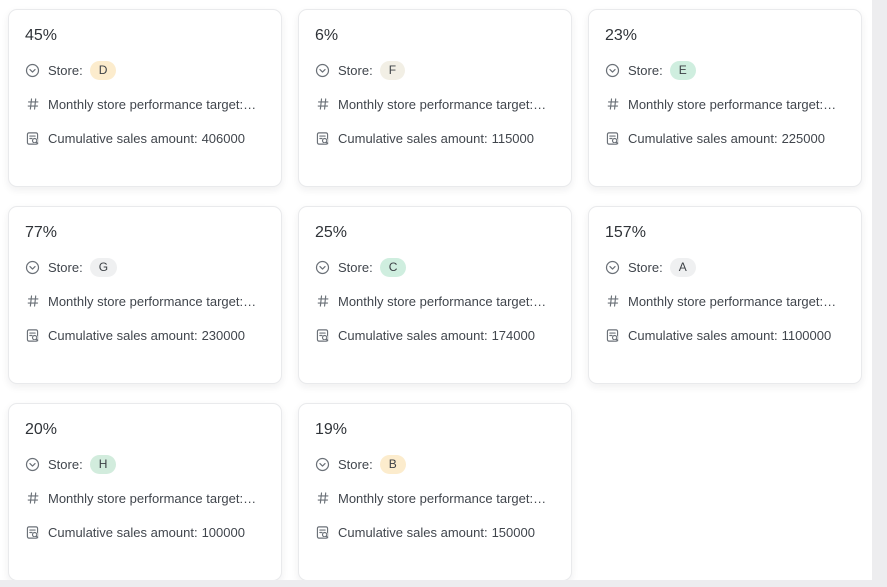 This screenshot has height=587, width=887. What do you see at coordinates (223, 335) in the screenshot?
I see `sales-field-value: 230000` at bounding box center [223, 335].